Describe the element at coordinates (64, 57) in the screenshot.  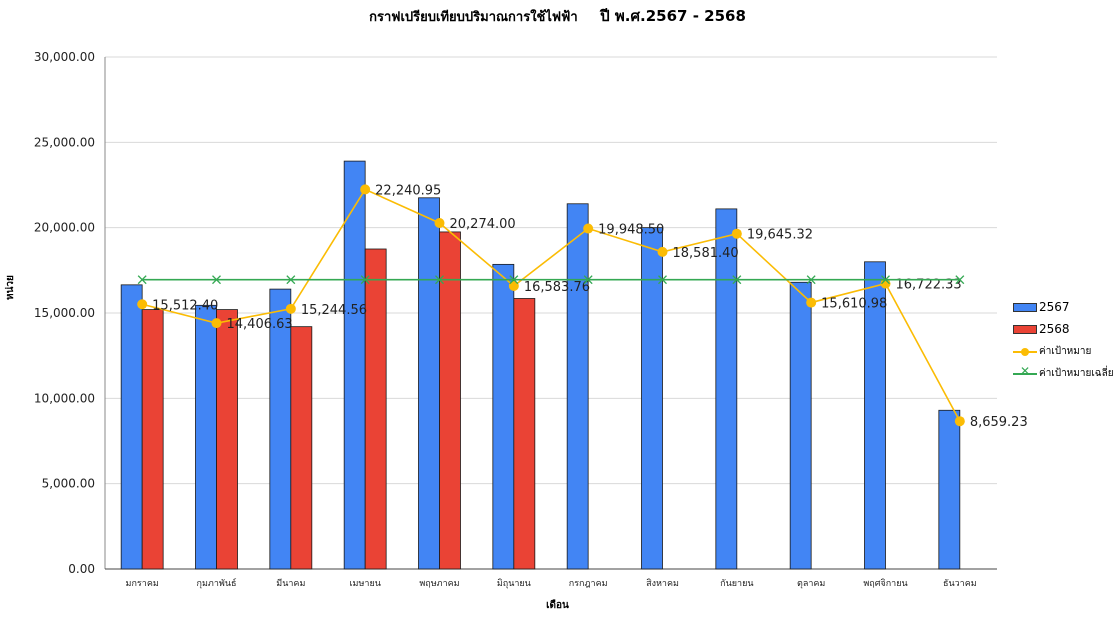
I see `y-tick-label: 30,000.00` at that location.